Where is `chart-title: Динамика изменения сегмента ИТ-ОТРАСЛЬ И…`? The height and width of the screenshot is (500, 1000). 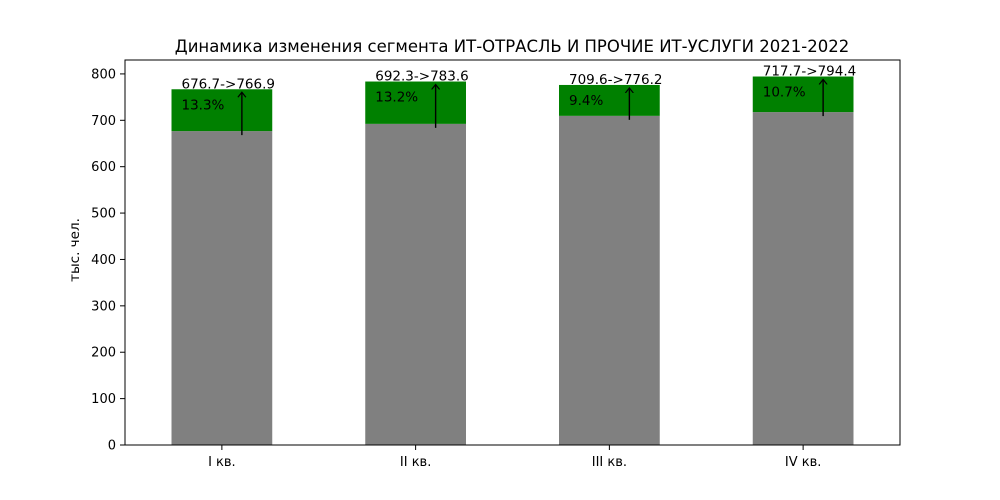 chart-title: Динамика изменения сегмента ИТ-ОТРАСЛЬ И… is located at coordinates (512, 46).